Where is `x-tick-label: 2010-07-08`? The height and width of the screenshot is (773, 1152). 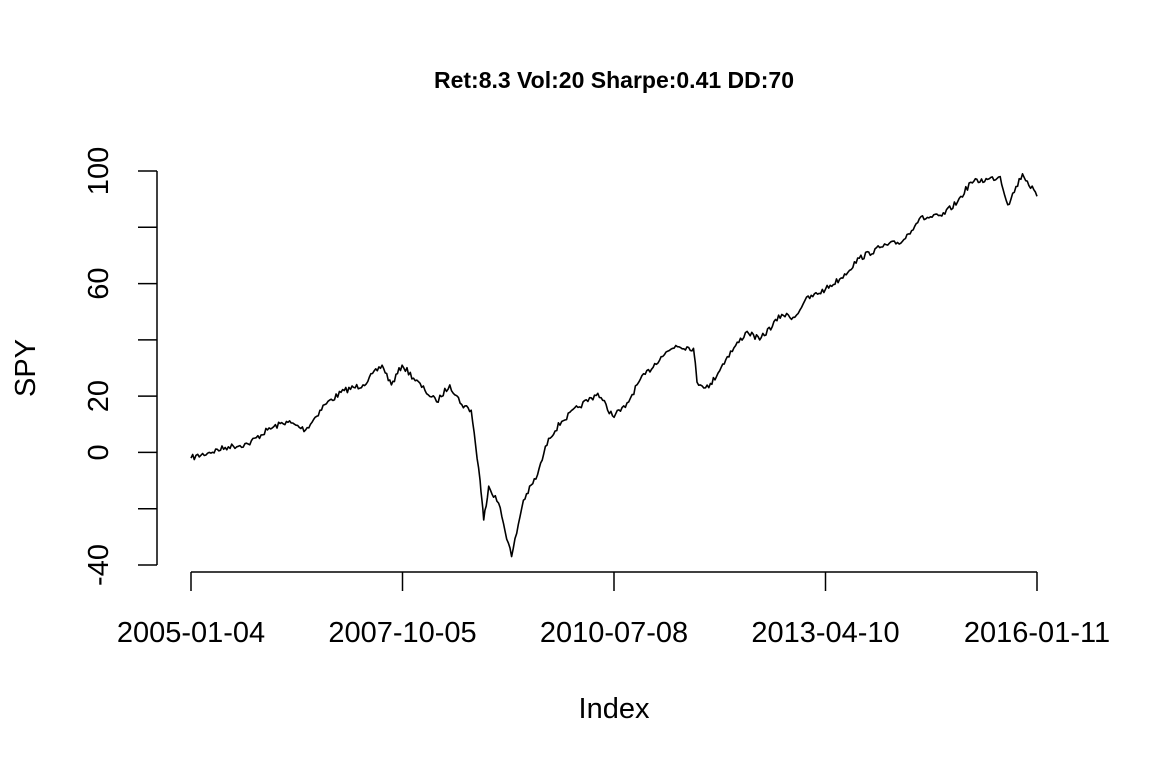
x-tick-label: 2010-07-08 is located at coordinates (614, 633).